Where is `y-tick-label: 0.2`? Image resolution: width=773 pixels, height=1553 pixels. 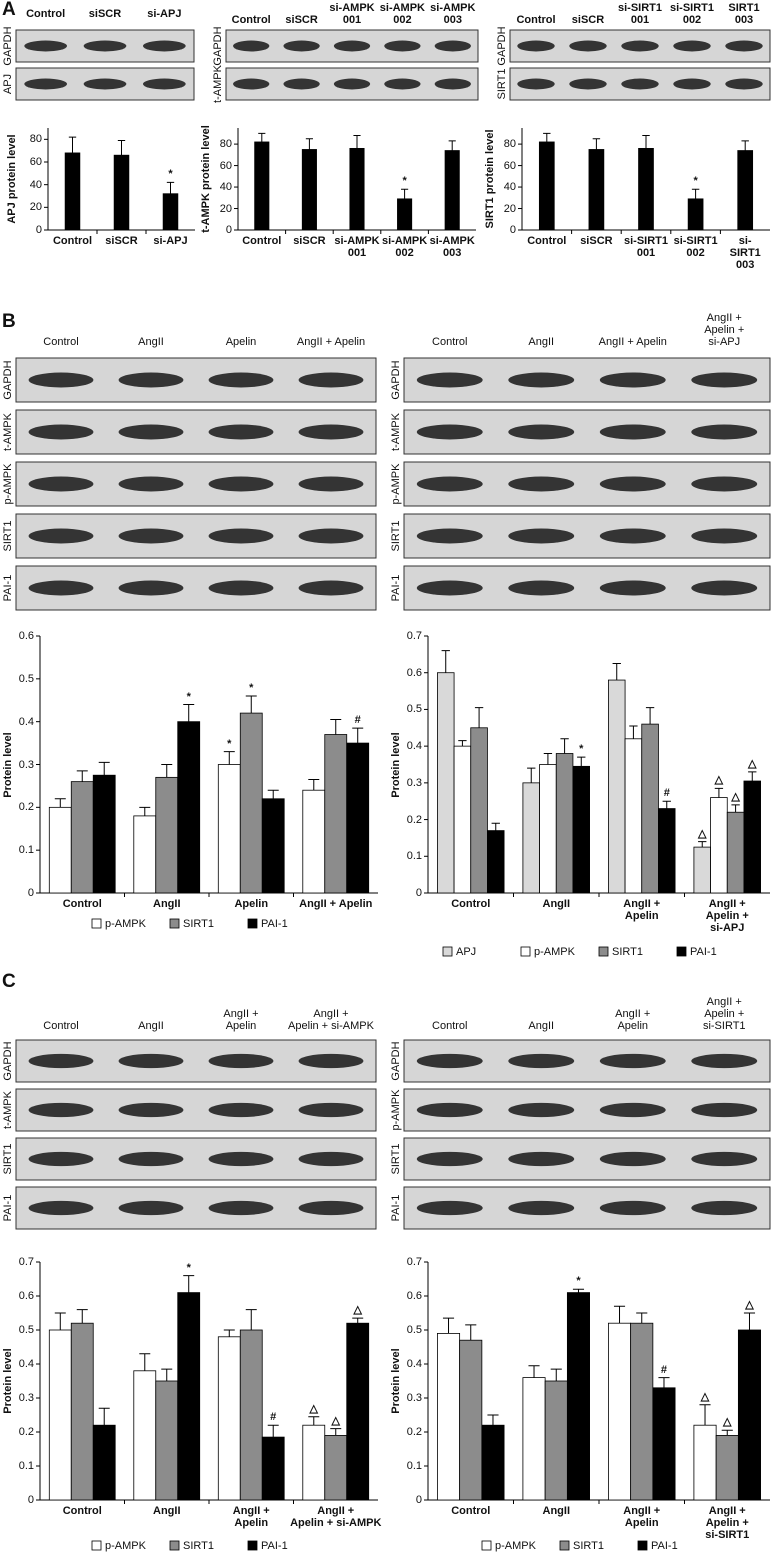
y-tick-label: 0.2 is located at coordinates (414, 819).